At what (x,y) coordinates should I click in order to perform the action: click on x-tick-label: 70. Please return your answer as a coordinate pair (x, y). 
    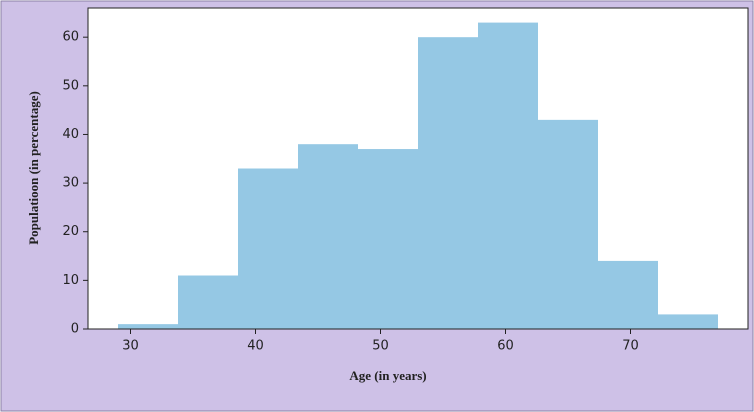
    Looking at the image, I should click on (630, 346).